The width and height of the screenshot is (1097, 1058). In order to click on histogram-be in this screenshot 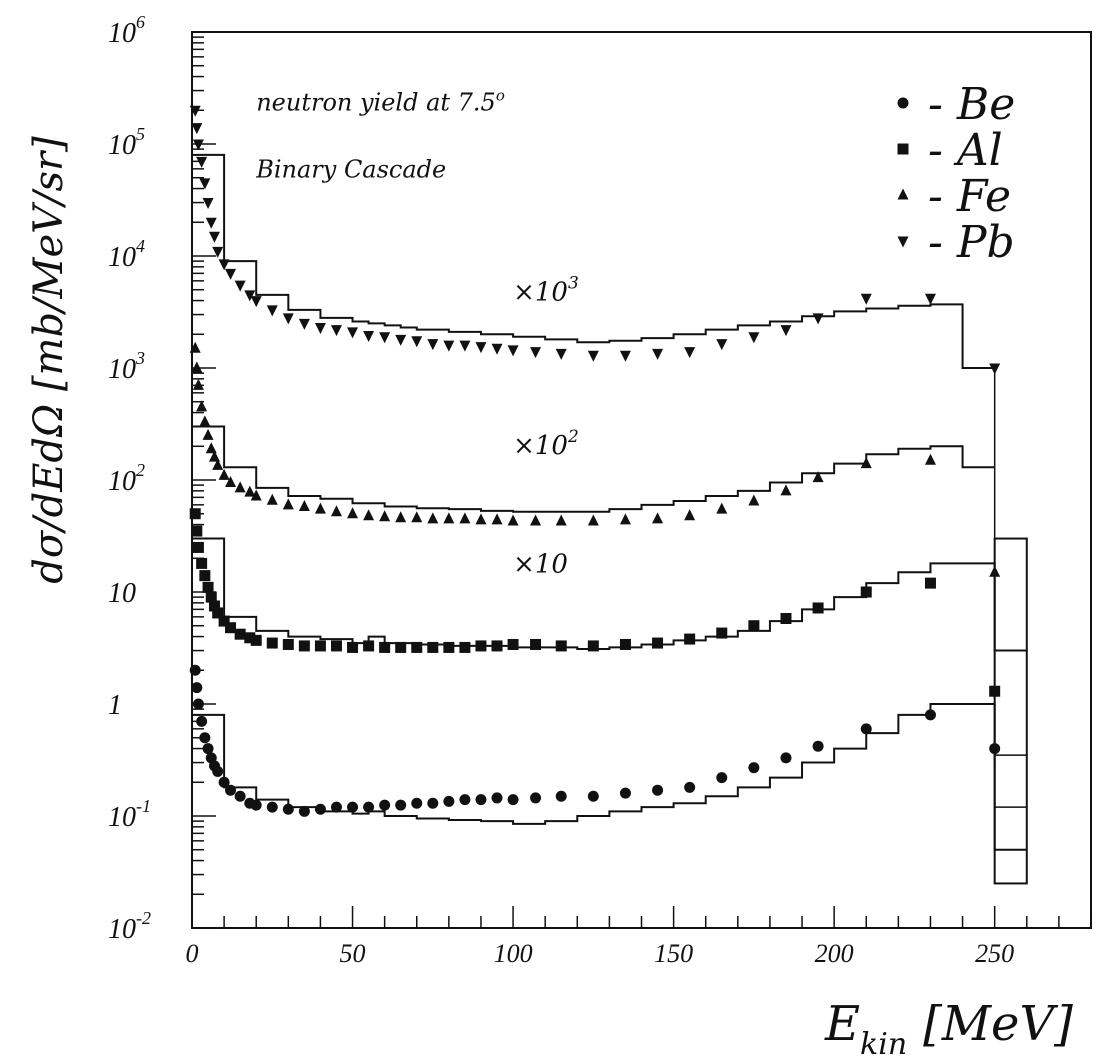, I will do `click(609, 777)`.